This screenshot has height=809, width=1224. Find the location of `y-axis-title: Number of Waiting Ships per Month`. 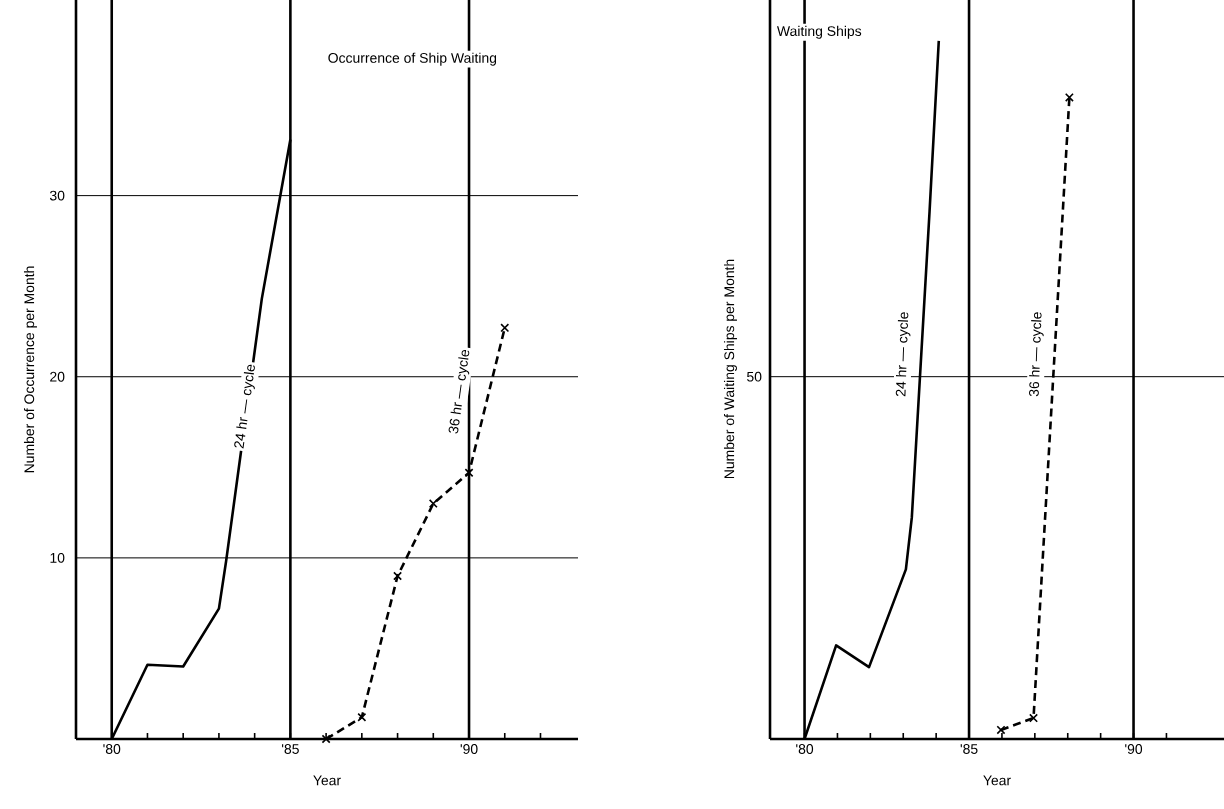

y-axis-title: Number of Waiting Ships per Month is located at coordinates (730, 369).